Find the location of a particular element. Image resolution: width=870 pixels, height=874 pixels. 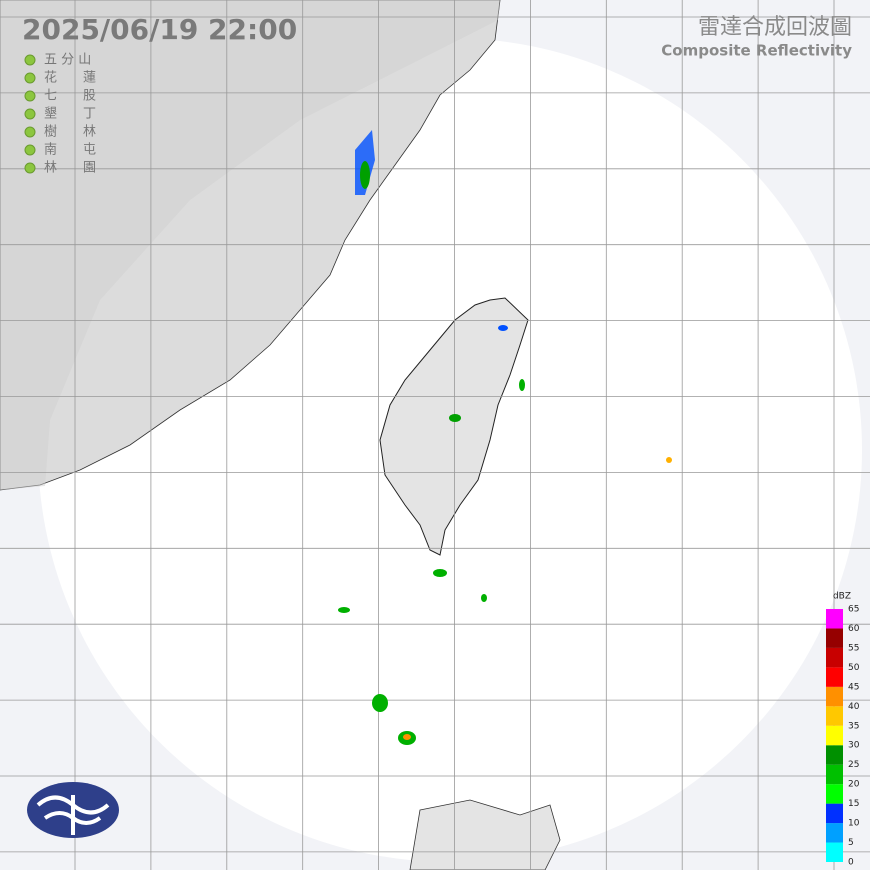

legend-tick-label: 45 is located at coordinates (853, 687).